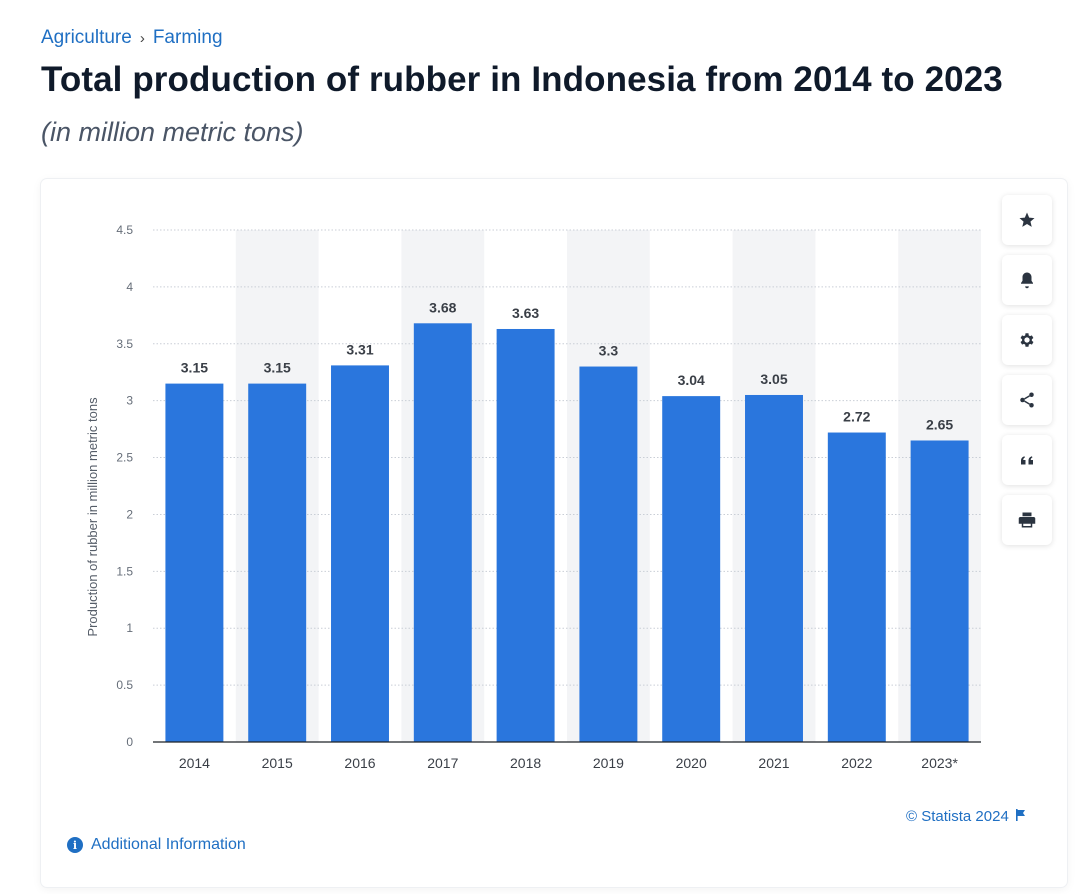  Describe the element at coordinates (359, 349) in the screenshot. I see `data-label: 3.31` at that location.